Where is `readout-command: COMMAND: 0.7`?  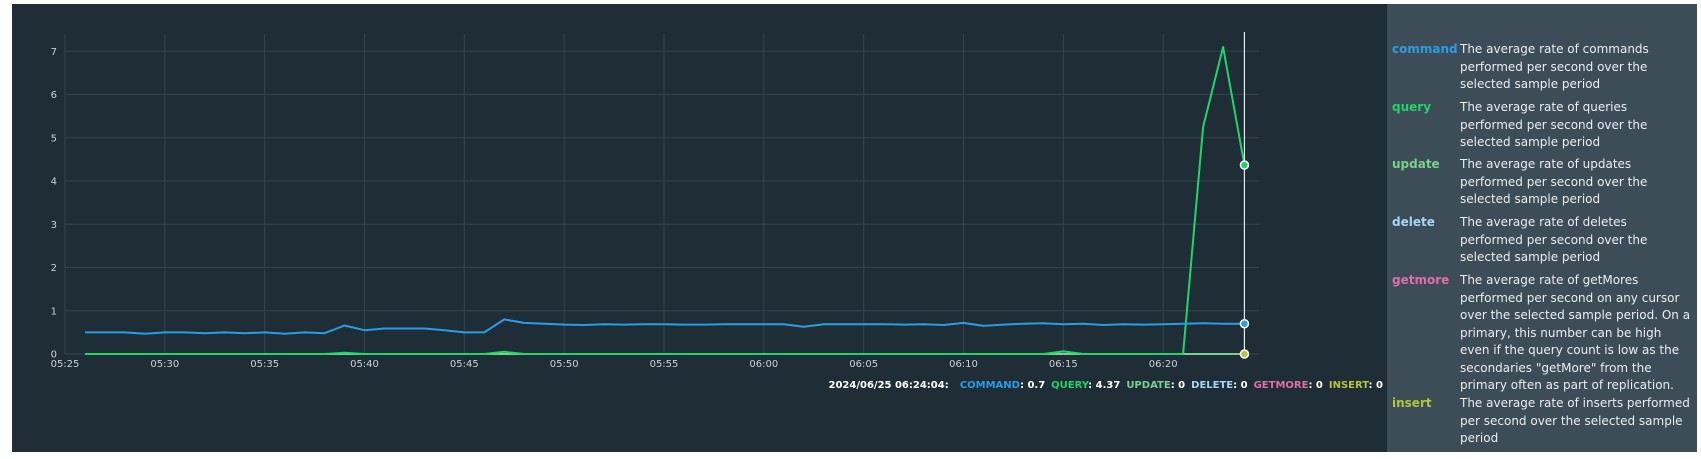 readout-command: COMMAND: 0.7 is located at coordinates (1002, 385).